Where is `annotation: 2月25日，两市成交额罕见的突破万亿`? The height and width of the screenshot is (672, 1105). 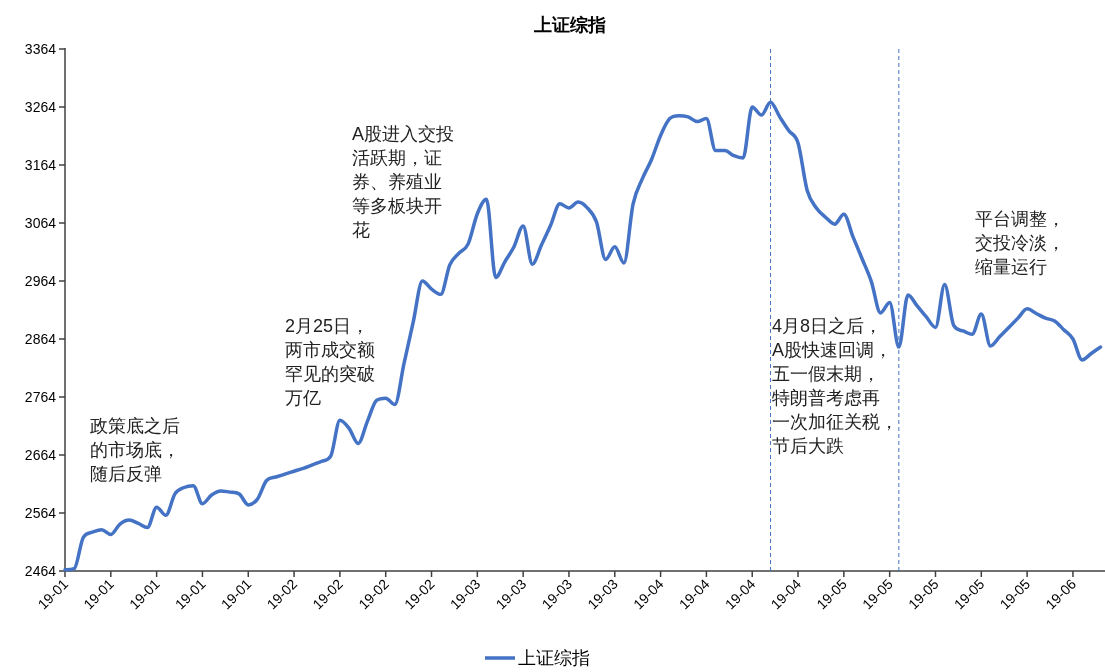 annotation: 2月25日，两市成交额罕见的突破万亿 is located at coordinates (330, 362).